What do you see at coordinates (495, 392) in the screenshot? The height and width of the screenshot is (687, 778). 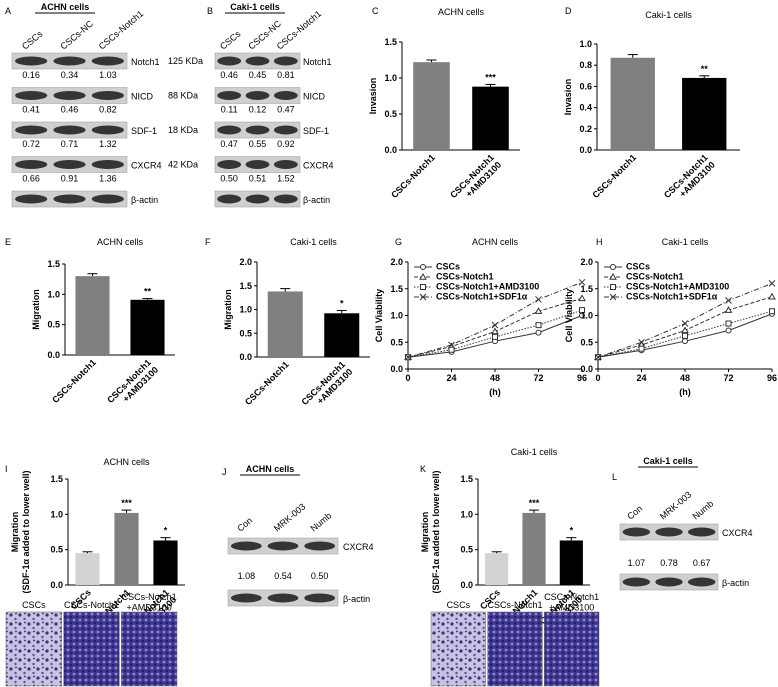 I see `x-axis-label: (h)` at bounding box center [495, 392].